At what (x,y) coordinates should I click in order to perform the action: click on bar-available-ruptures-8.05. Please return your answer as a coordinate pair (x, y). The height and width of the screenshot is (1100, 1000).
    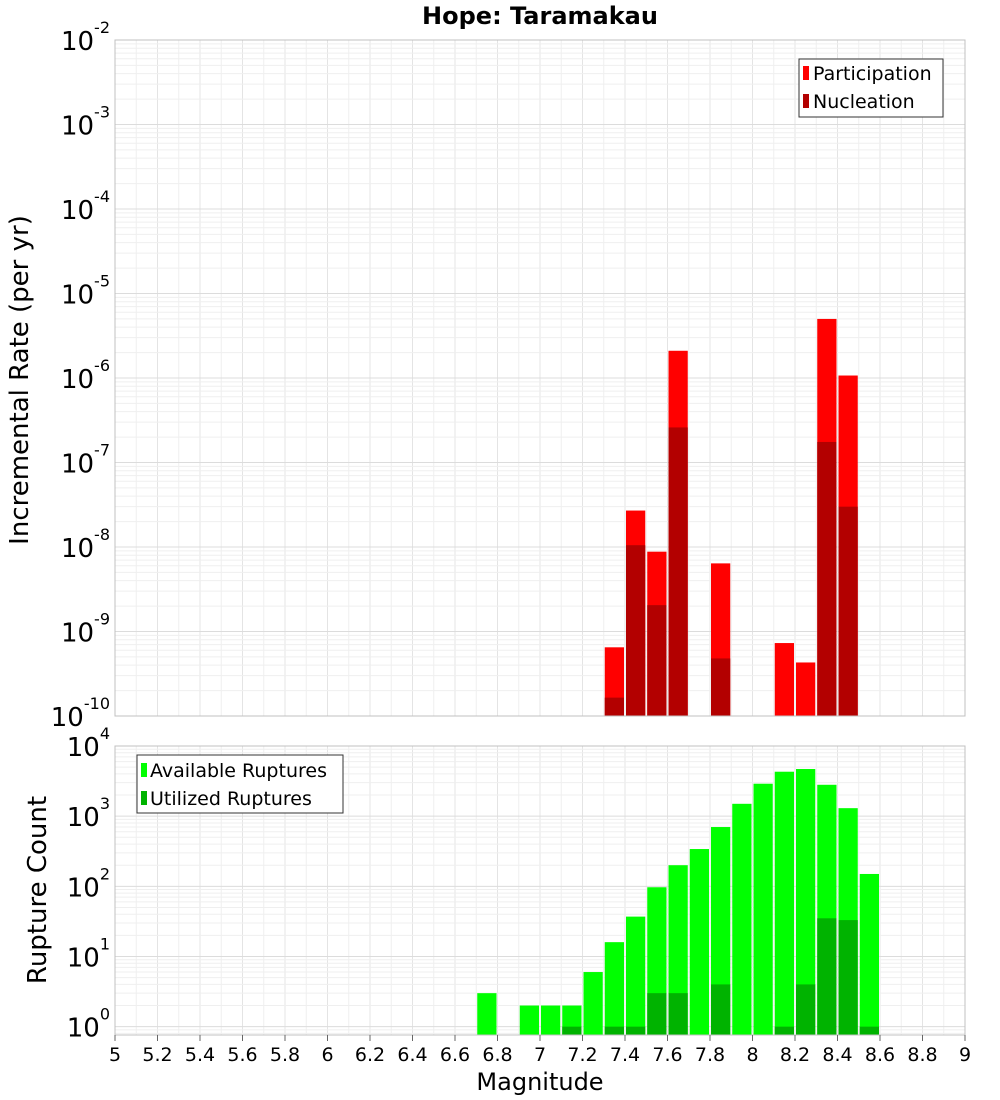
    Looking at the image, I should click on (763, 909).